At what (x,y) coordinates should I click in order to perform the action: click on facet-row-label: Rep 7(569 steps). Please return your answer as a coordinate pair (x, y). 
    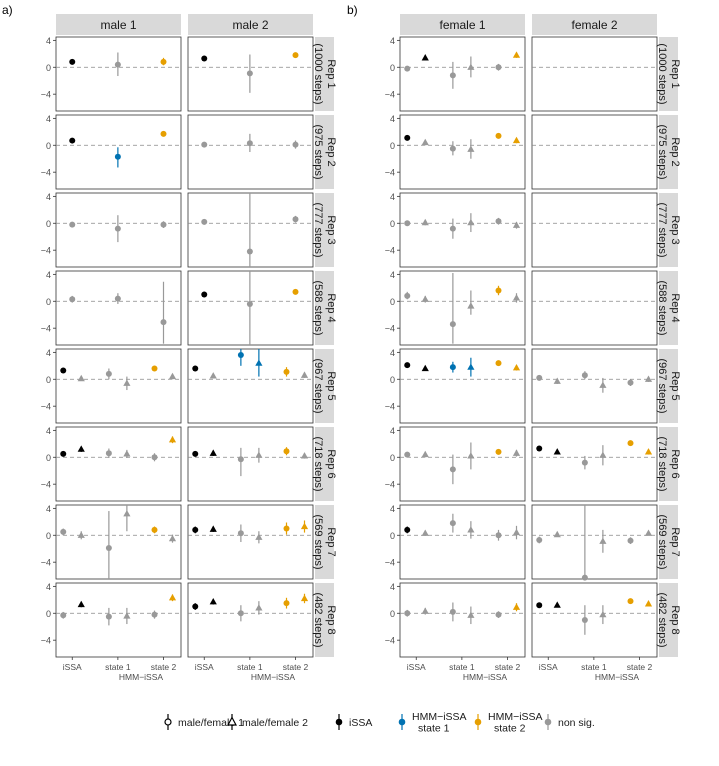
    Looking at the image, I should click on (324, 541).